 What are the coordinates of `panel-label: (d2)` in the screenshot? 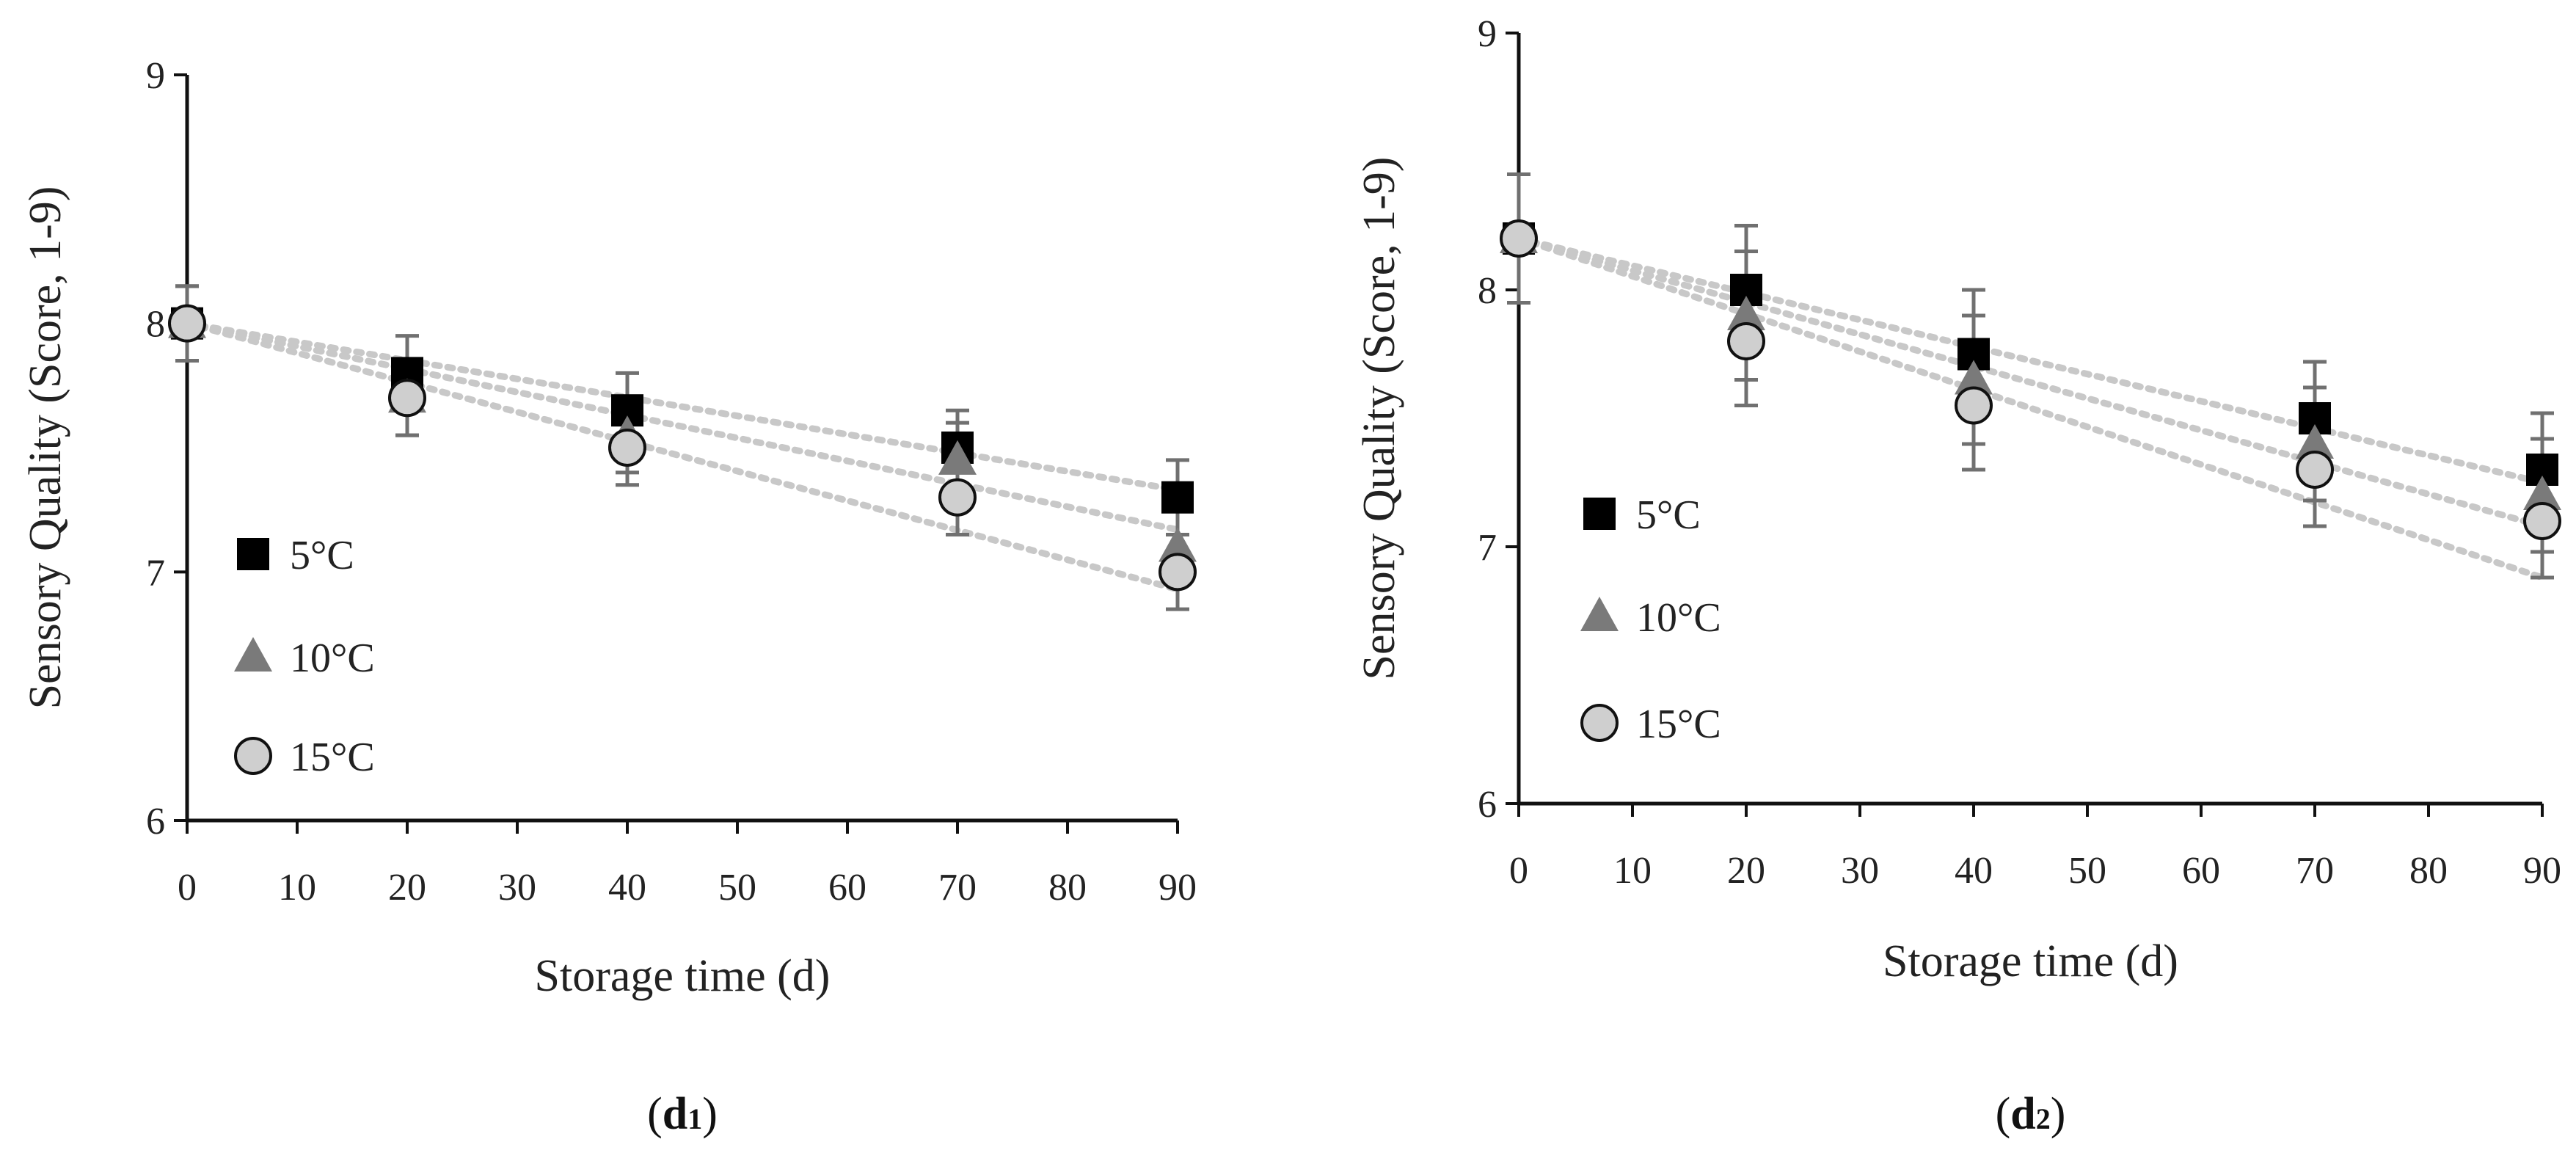 It's located at (2031, 1114).